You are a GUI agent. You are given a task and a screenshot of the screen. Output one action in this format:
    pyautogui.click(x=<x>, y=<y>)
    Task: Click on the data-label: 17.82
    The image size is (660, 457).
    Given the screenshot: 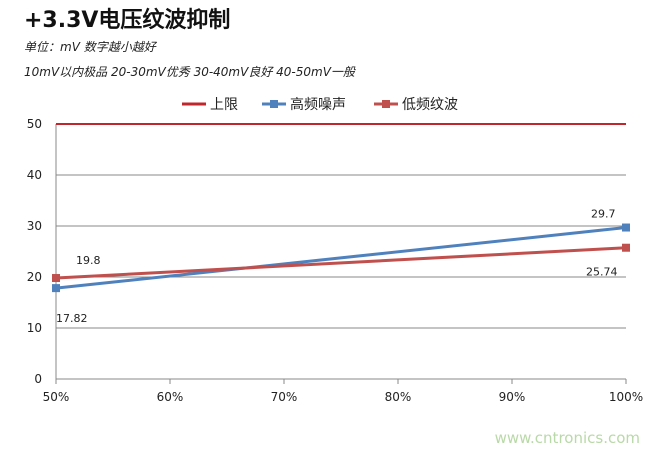 What is the action you would take?
    pyautogui.click(x=72, y=318)
    